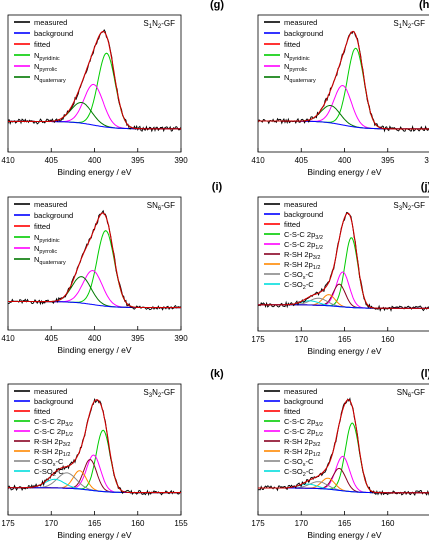  I want to click on sample-sub1: 6, so click(410, 396).